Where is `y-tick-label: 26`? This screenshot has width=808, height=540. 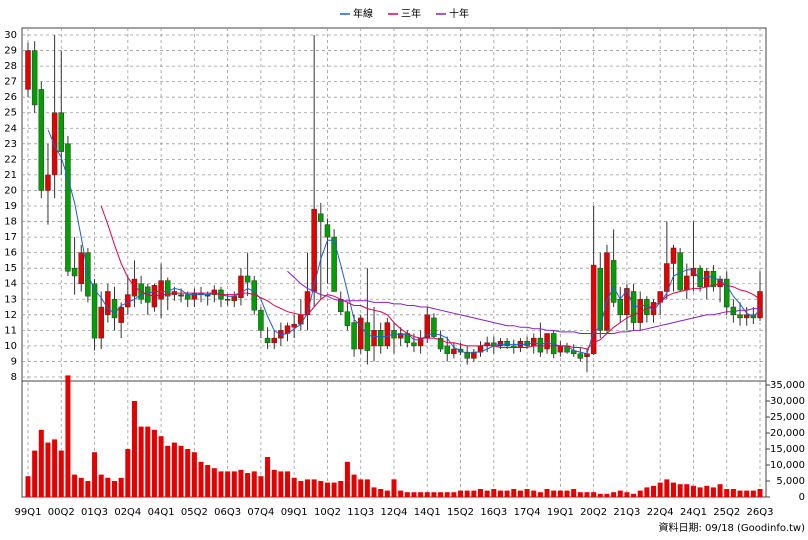 y-tick-label: 26 is located at coordinates (10, 97).